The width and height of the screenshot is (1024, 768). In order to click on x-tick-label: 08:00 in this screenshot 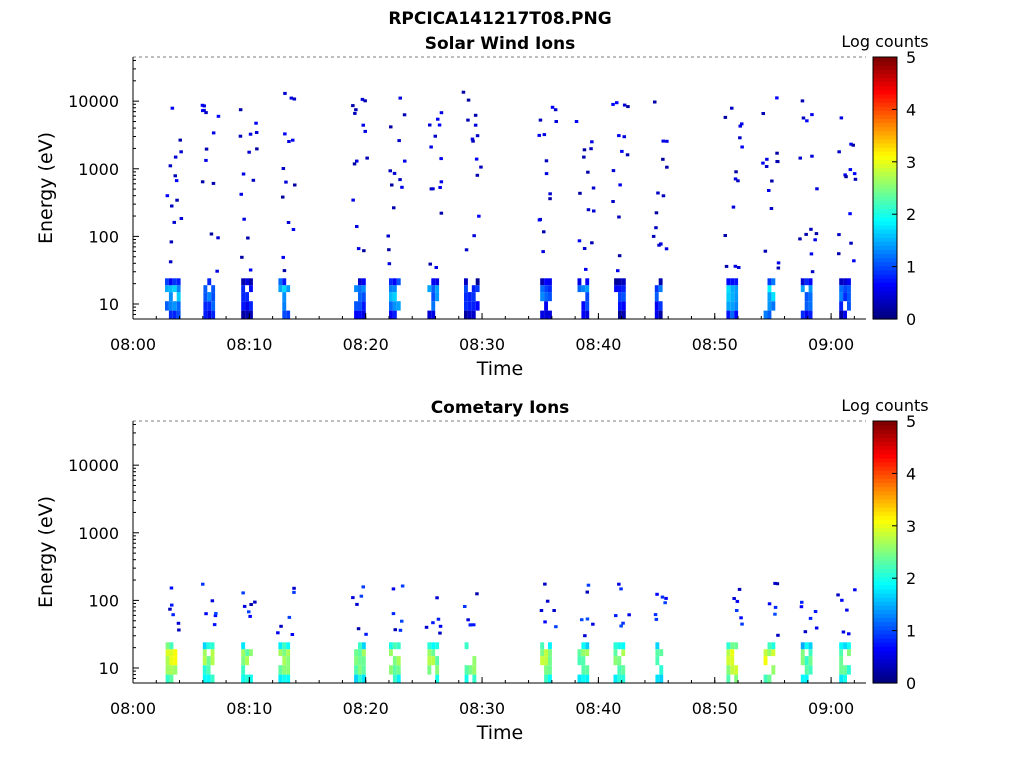, I will do `click(133, 344)`.